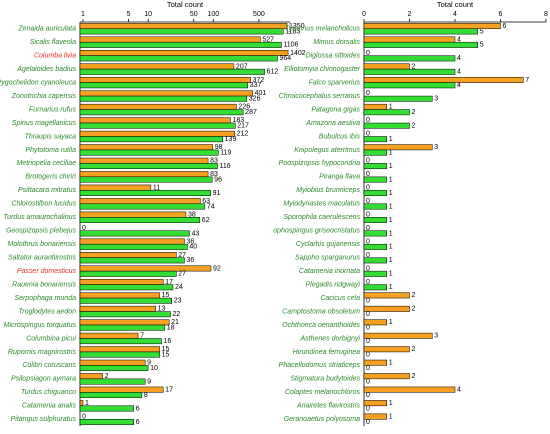 The image size is (550, 434). Describe the element at coordinates (192, 214) in the screenshot. I see `value-label: 38` at that location.